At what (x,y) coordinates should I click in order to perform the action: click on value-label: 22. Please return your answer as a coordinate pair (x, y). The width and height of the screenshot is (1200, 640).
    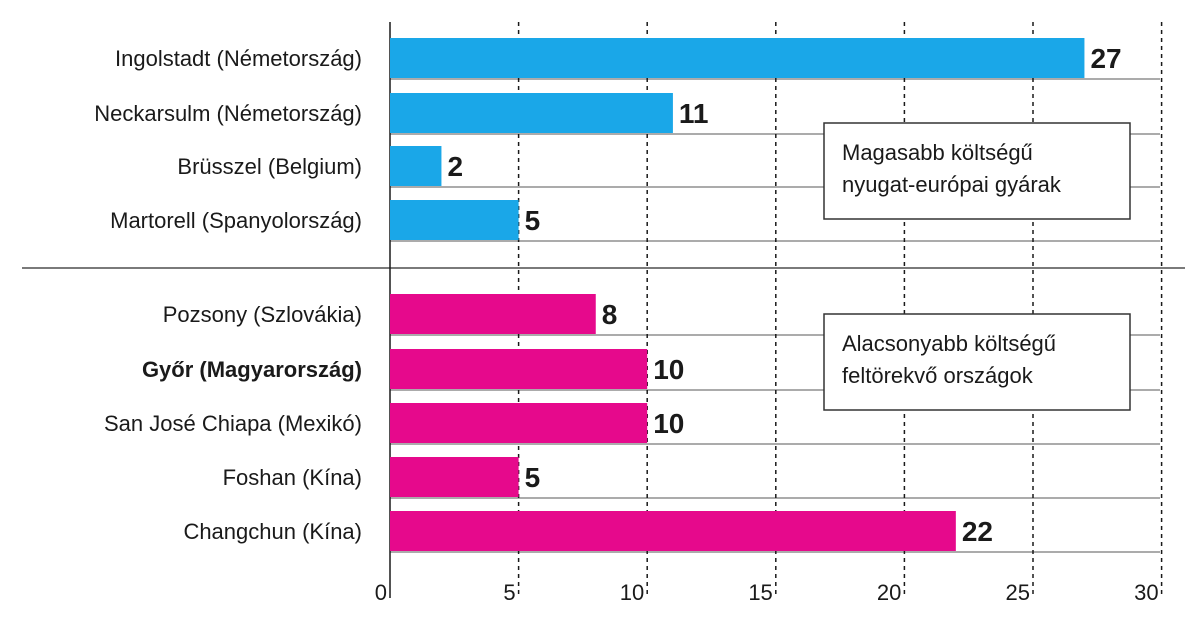
    Looking at the image, I should click on (977, 531).